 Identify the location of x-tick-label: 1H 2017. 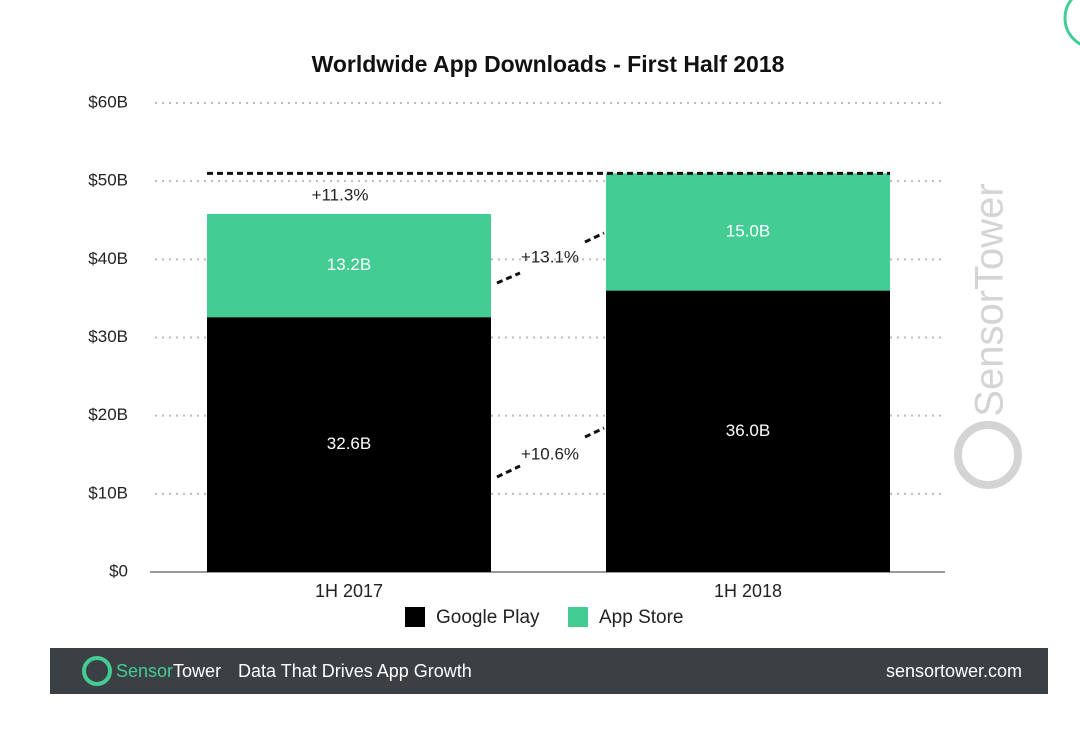
(349, 591).